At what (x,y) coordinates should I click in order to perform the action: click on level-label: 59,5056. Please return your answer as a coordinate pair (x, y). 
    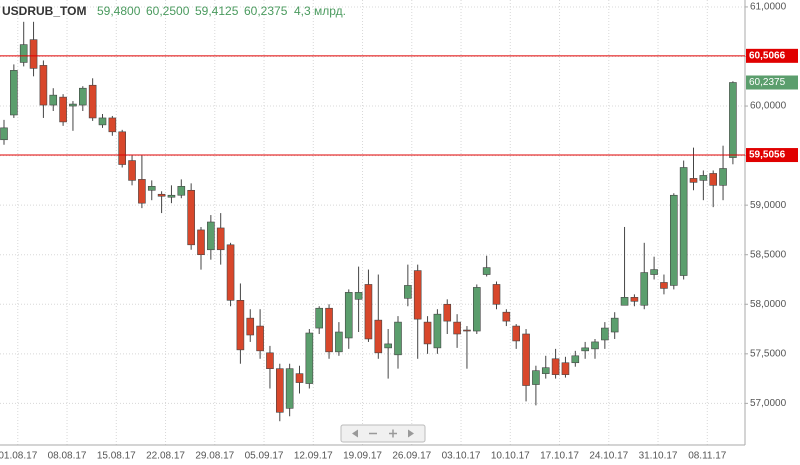
    Looking at the image, I should click on (767, 155).